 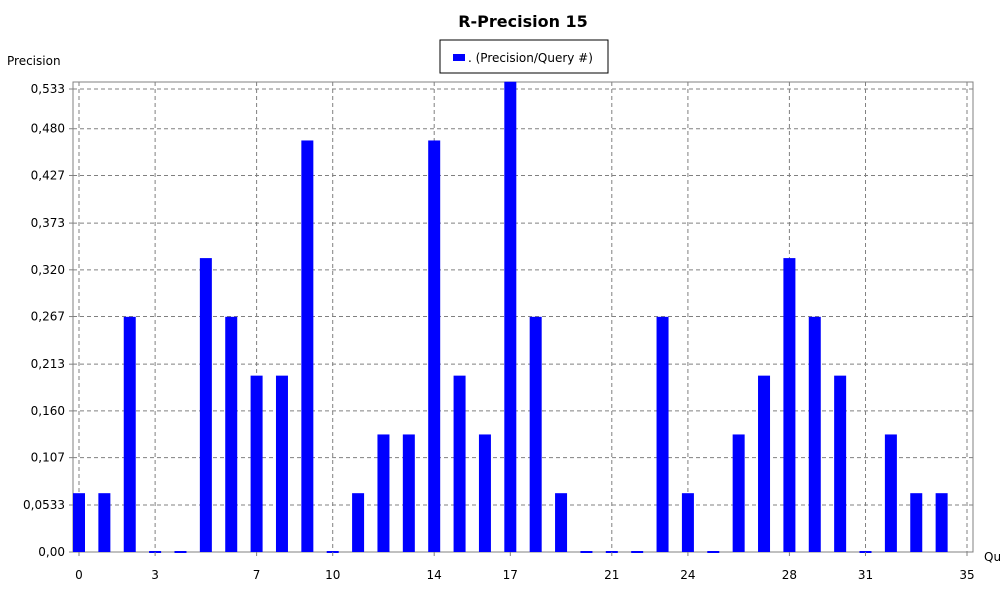 What do you see at coordinates (48, 411) in the screenshot?
I see `y-tick-label: 0,160` at bounding box center [48, 411].